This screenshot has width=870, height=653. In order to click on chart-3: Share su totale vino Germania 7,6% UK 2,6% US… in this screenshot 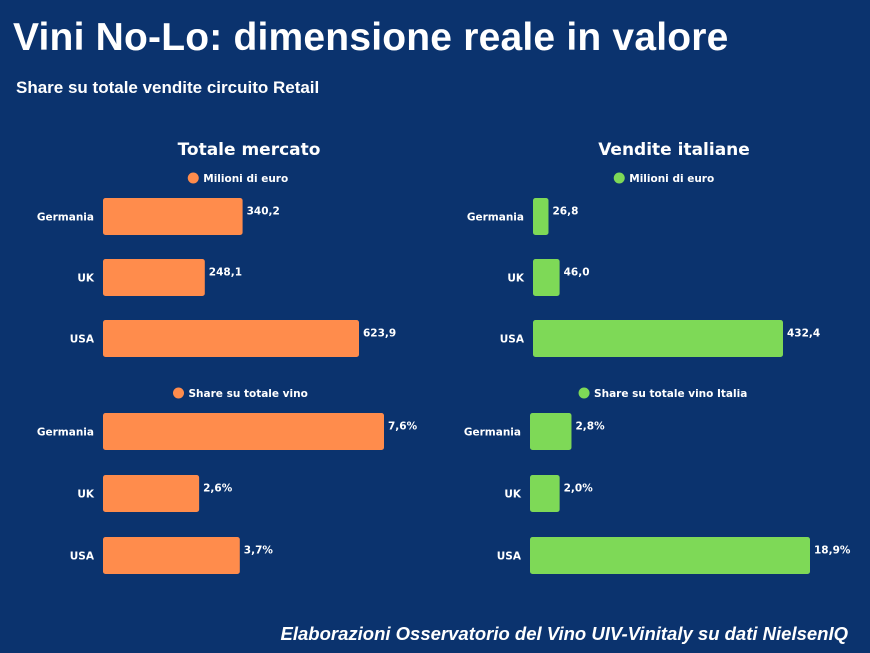, I will do `click(227, 480)`.